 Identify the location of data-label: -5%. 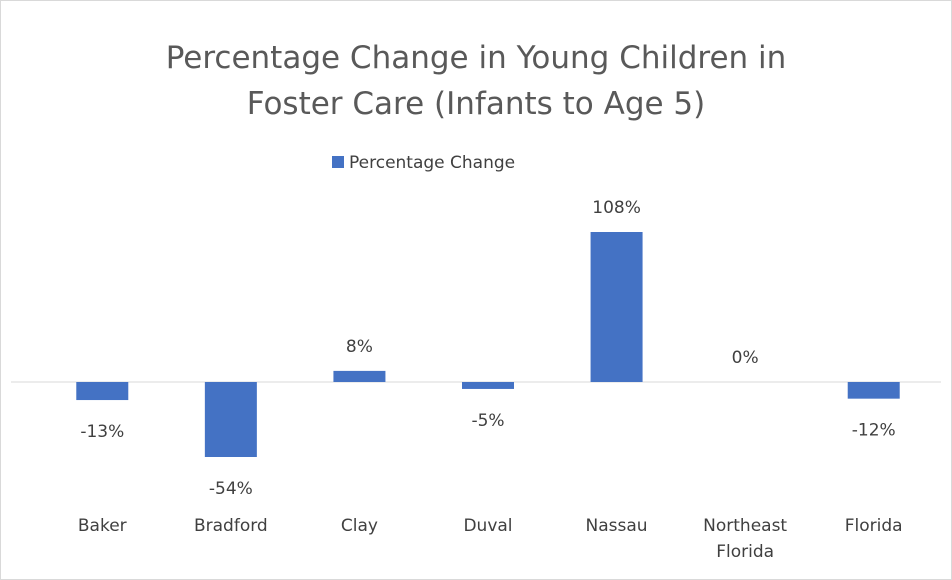
(487, 421).